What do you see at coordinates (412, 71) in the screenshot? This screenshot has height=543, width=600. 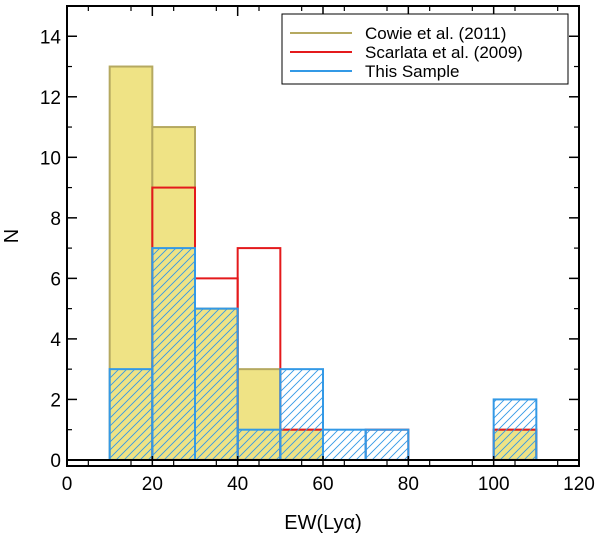 I see `legend-label: This Sample` at bounding box center [412, 71].